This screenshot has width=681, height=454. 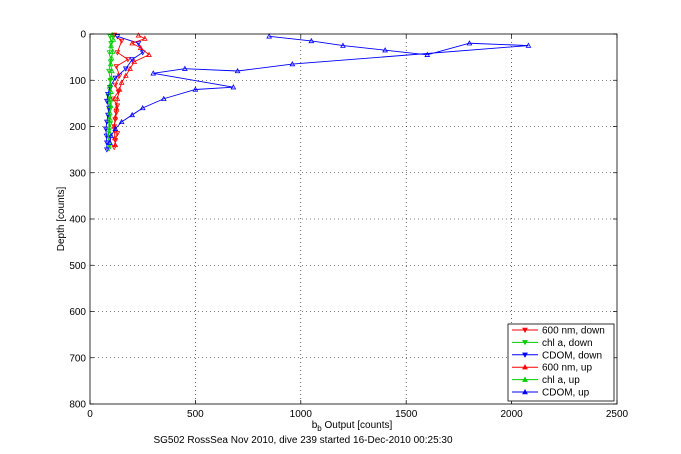 I want to click on y-tick-label: 300, so click(x=77, y=173).